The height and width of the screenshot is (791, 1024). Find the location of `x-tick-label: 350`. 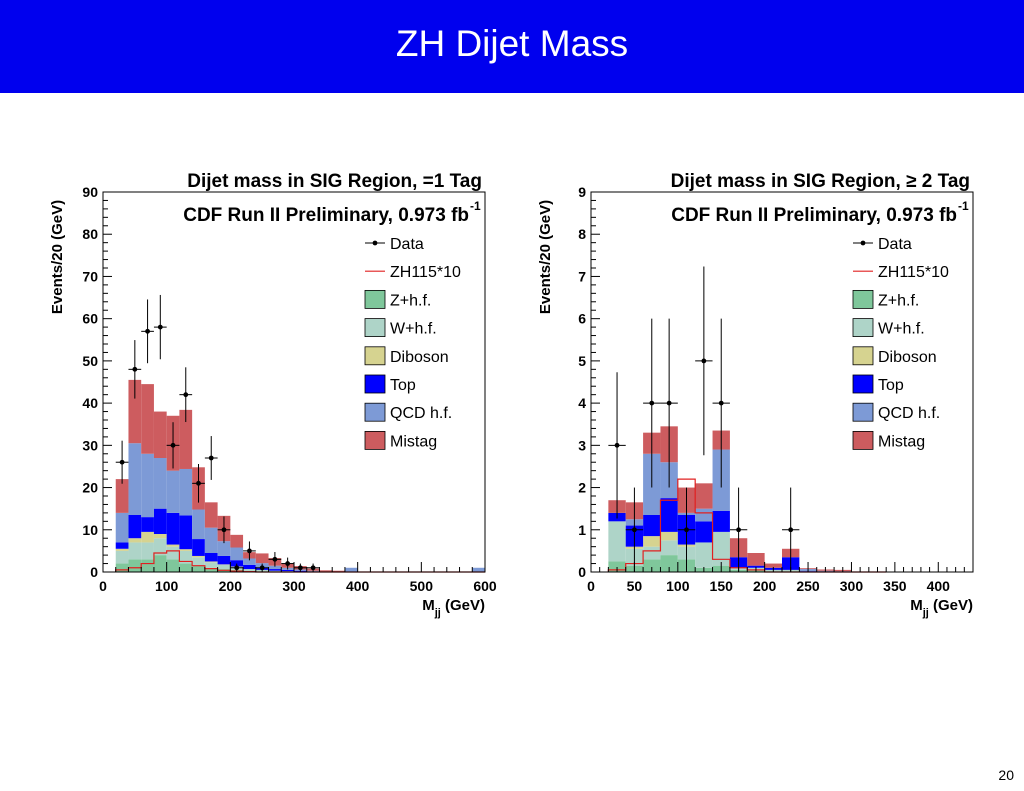

x-tick-label: 350 is located at coordinates (895, 586).